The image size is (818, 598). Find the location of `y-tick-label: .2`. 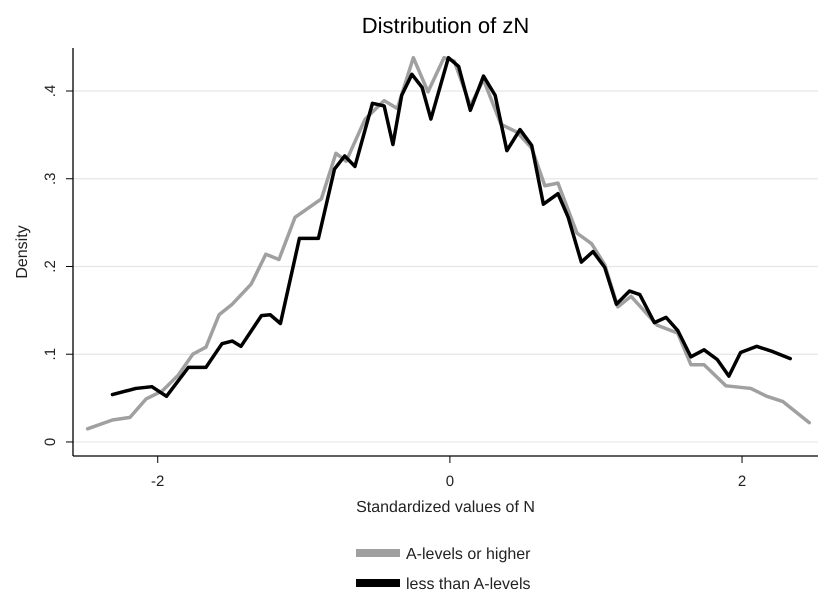

y-tick-label: .2 is located at coordinates (50, 266).